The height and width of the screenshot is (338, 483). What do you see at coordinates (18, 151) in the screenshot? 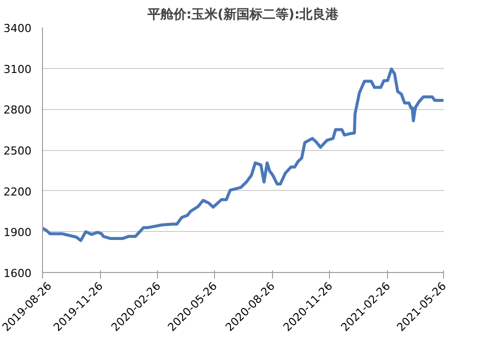
I see `y-tick-label: 2500` at bounding box center [18, 151].